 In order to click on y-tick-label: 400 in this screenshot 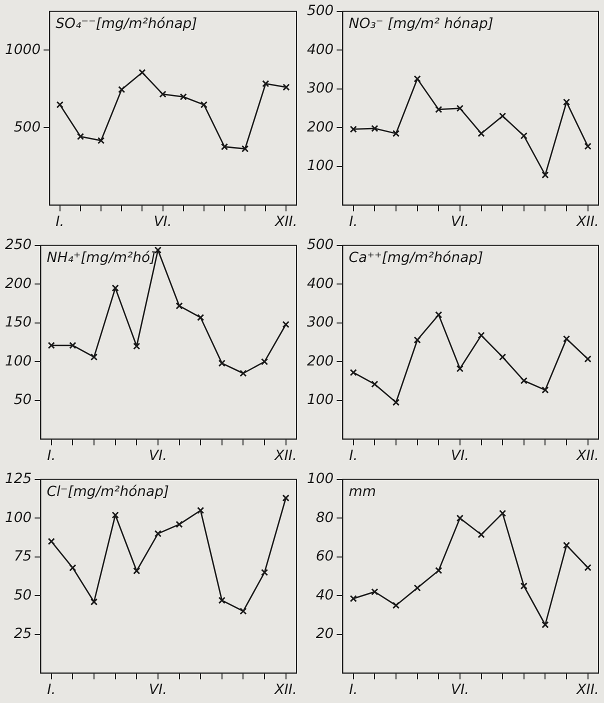, I will do `click(320, 284)`.